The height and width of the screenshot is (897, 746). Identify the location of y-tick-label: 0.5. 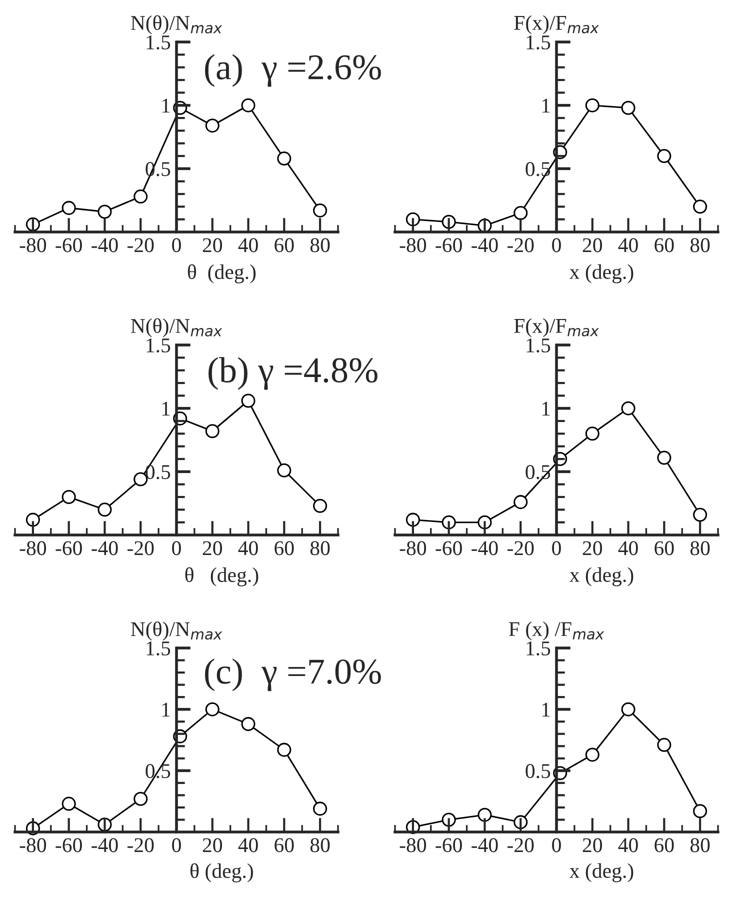
(158, 472).